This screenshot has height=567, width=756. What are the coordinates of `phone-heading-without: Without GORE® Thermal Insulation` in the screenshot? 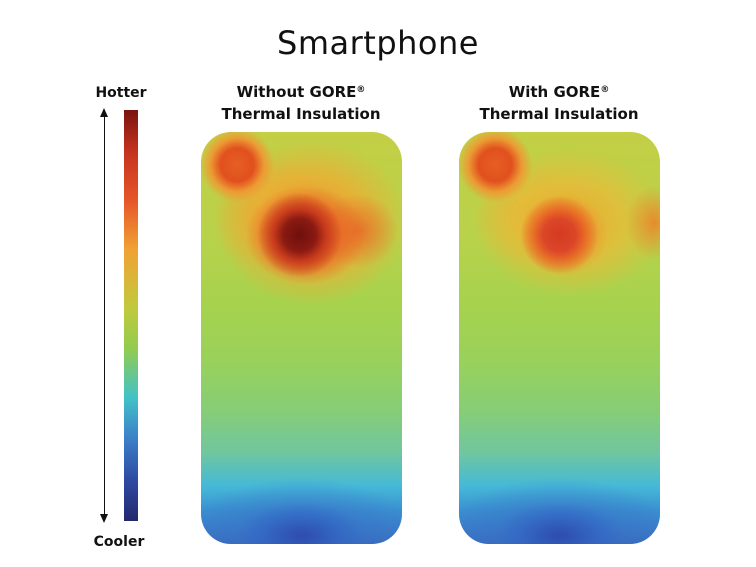 It's located at (301, 103).